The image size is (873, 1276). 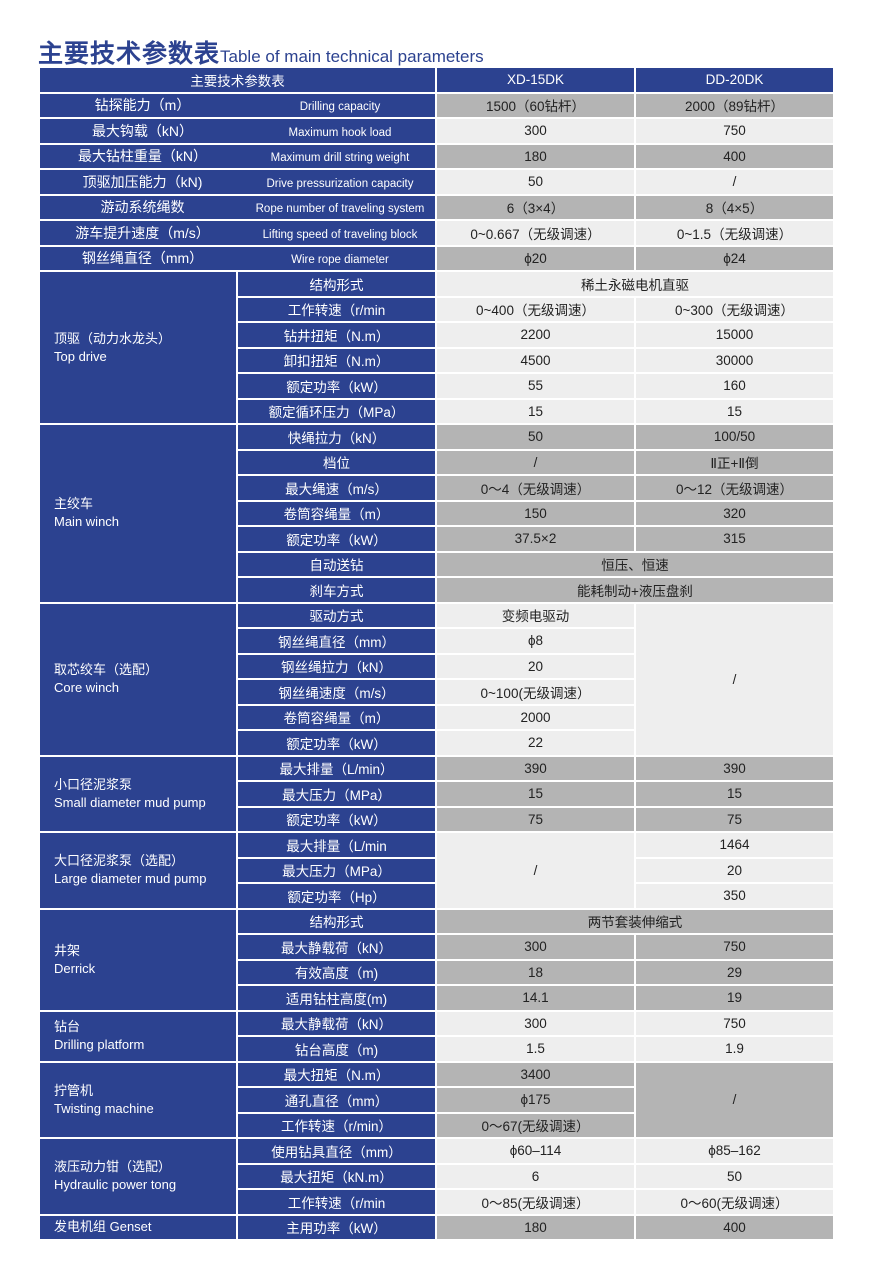 I want to click on group-label-cell: 主绞车 Main winch, so click(x=138, y=513).